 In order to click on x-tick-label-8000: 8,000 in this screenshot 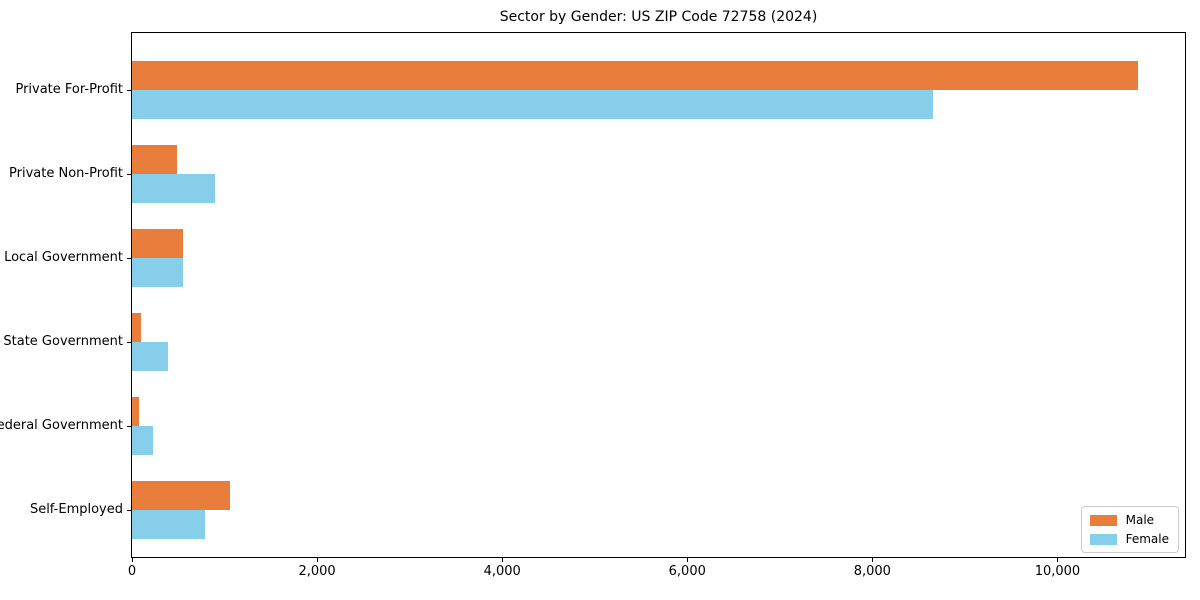, I will do `click(872, 571)`.